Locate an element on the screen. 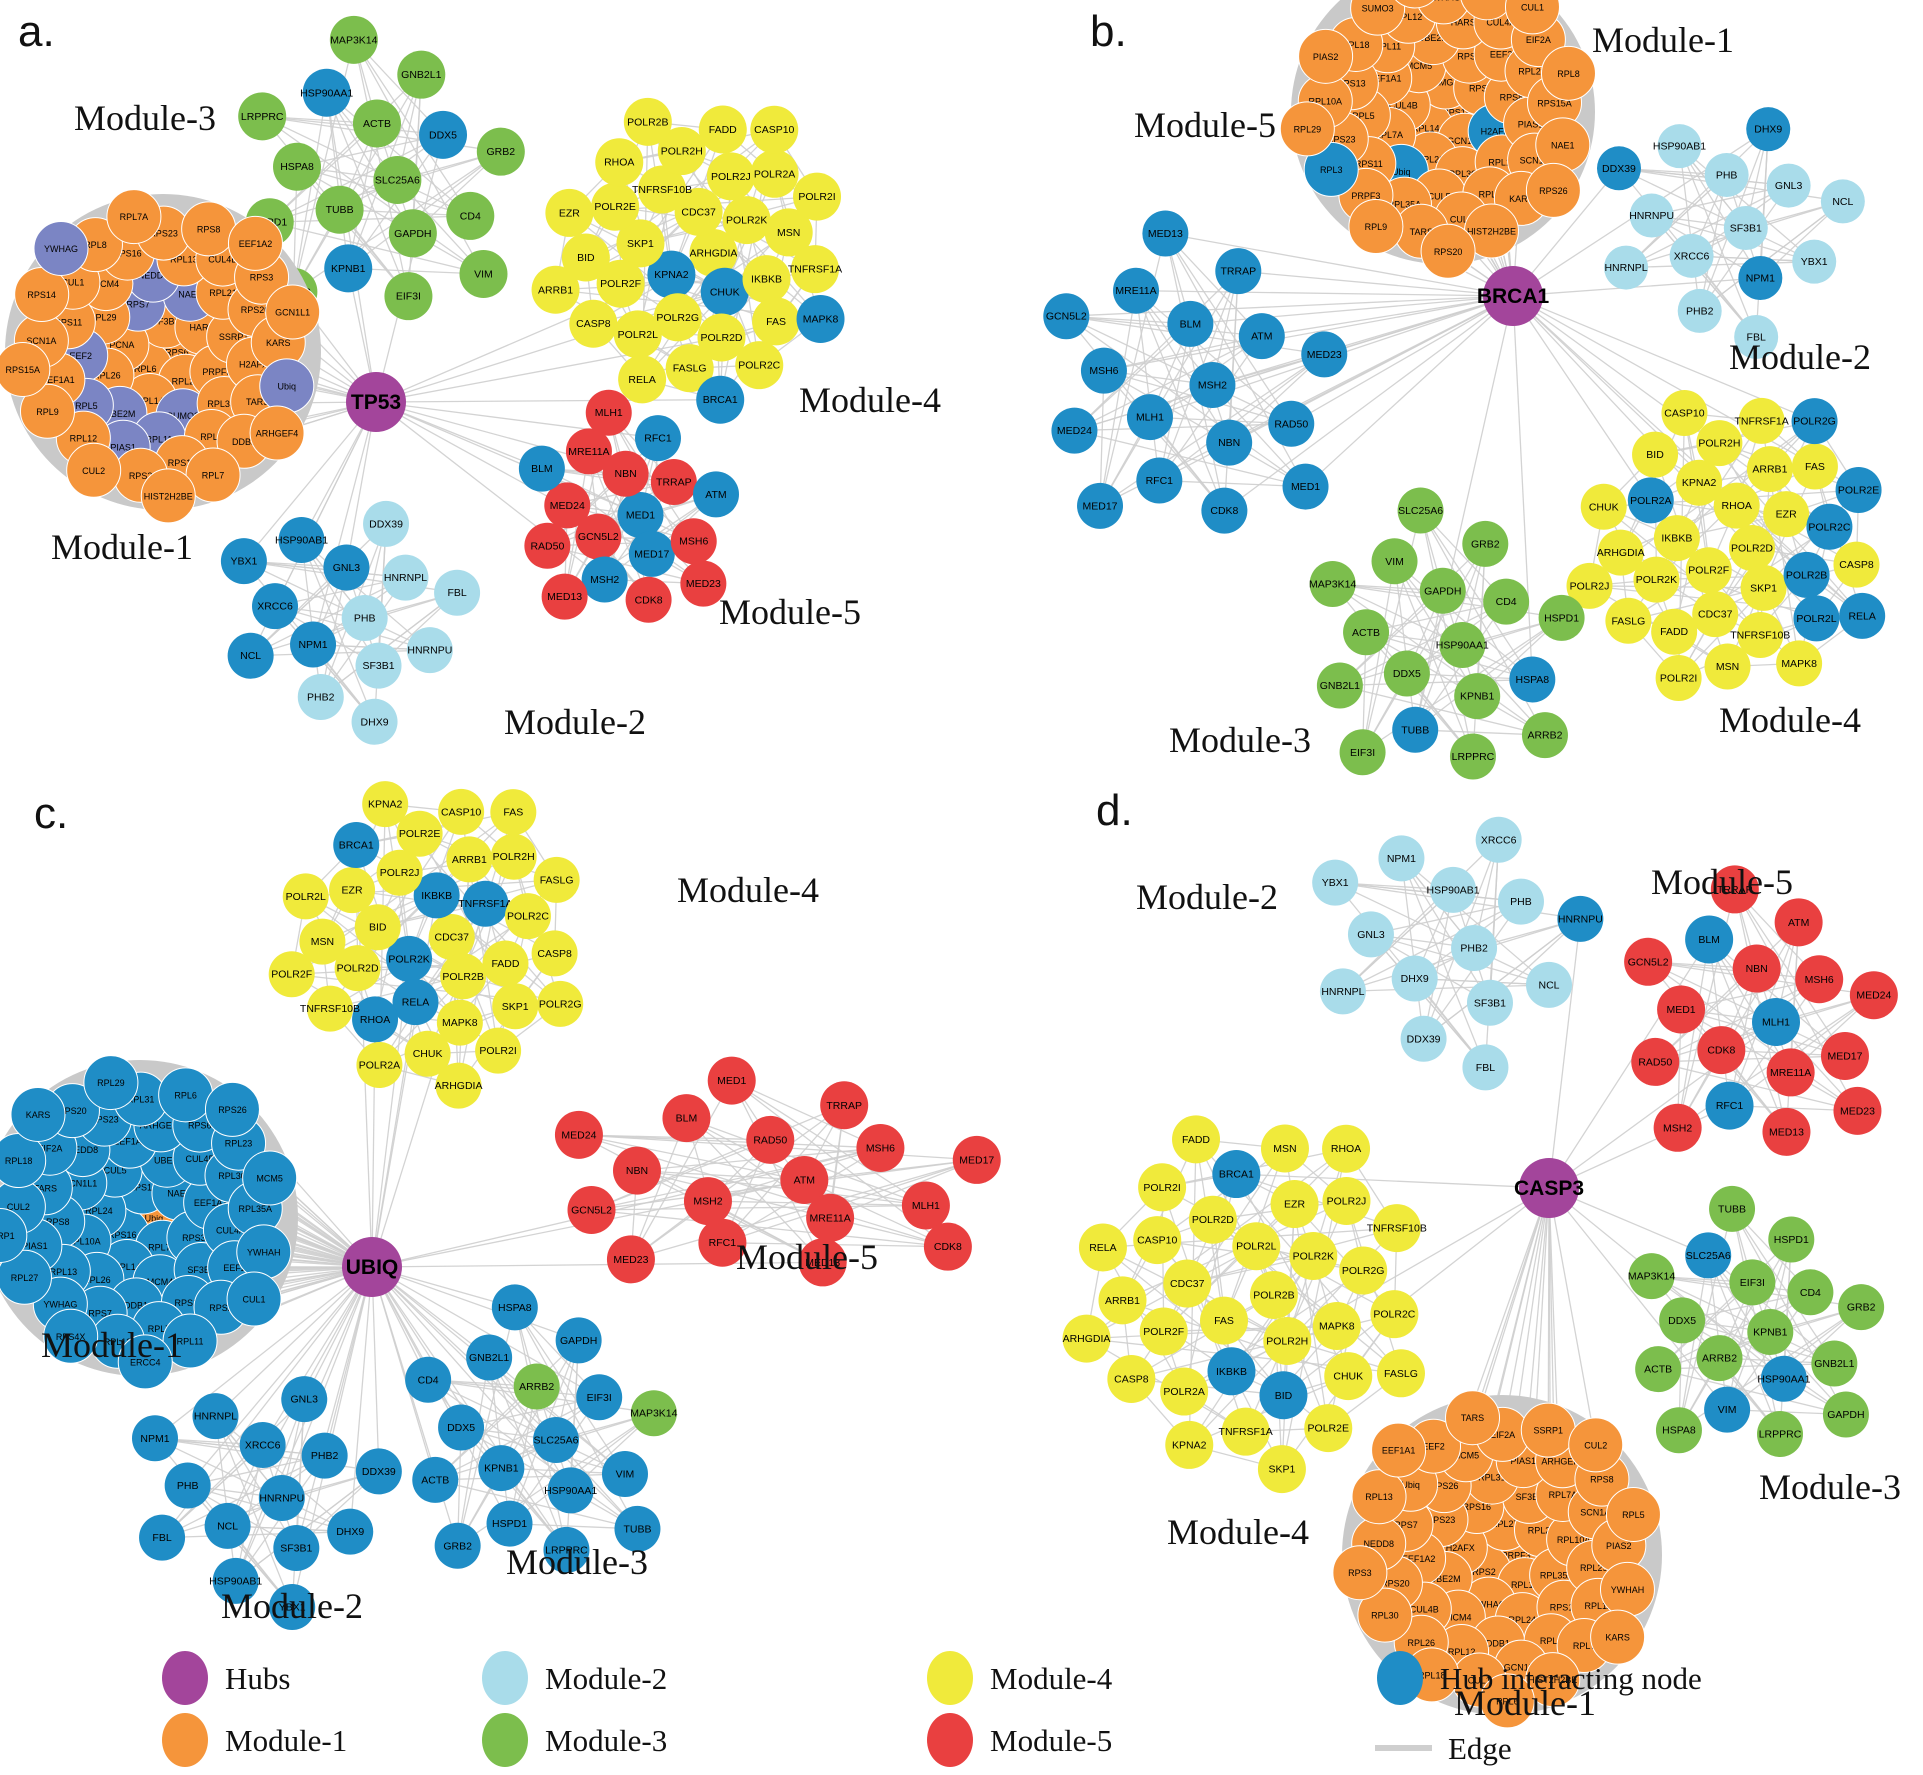 The image size is (1923, 1775). node-TNFRSF10B is located at coordinates (1396, 1228).